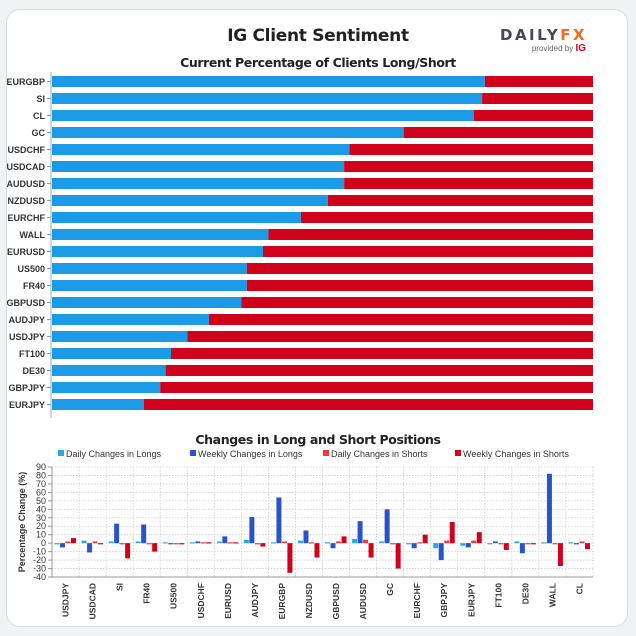  Describe the element at coordinates (198, 166) in the screenshot. I see `long-bar-usdcad` at that location.